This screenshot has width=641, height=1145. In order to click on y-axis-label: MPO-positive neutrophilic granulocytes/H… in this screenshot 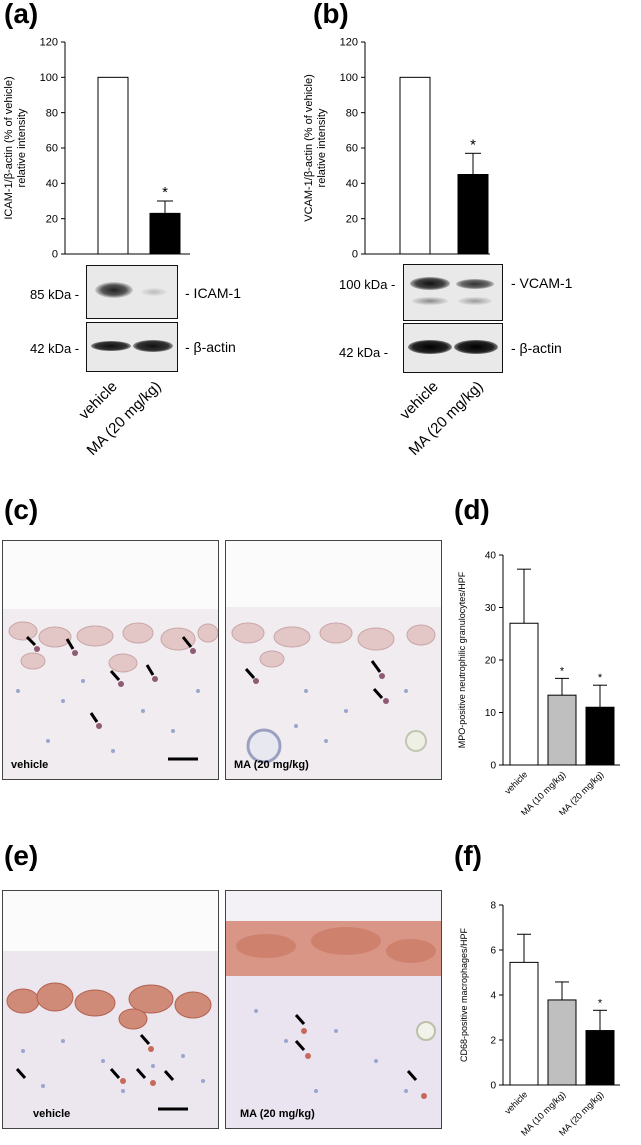, I will do `click(462, 659)`.